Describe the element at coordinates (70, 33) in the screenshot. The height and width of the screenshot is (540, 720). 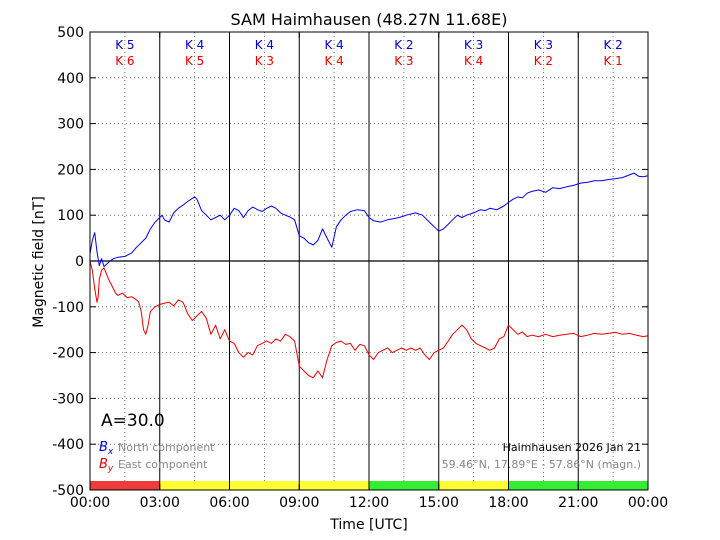
I see `y-tick-label: 500` at that location.